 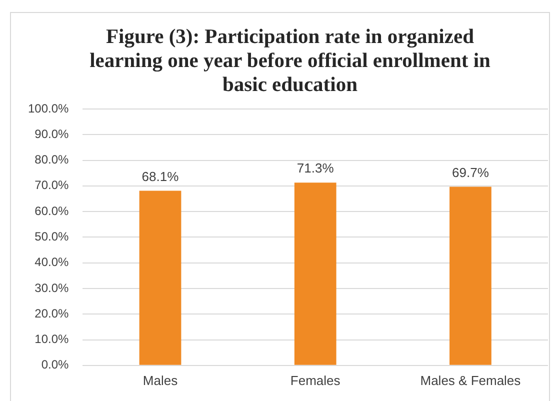 I want to click on y-tick-label: 30.0%, so click(x=52, y=287).